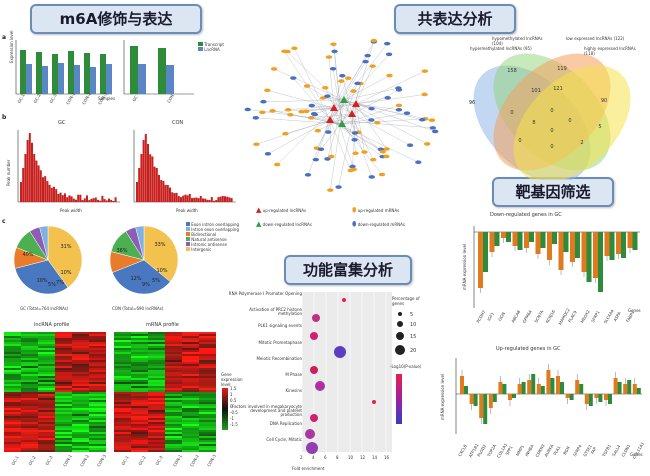 The width and height of the screenshot is (650, 476). What do you see at coordinates (107, 98) in the screenshot?
I see `panel-a-x-label: Samples` at bounding box center [107, 98].